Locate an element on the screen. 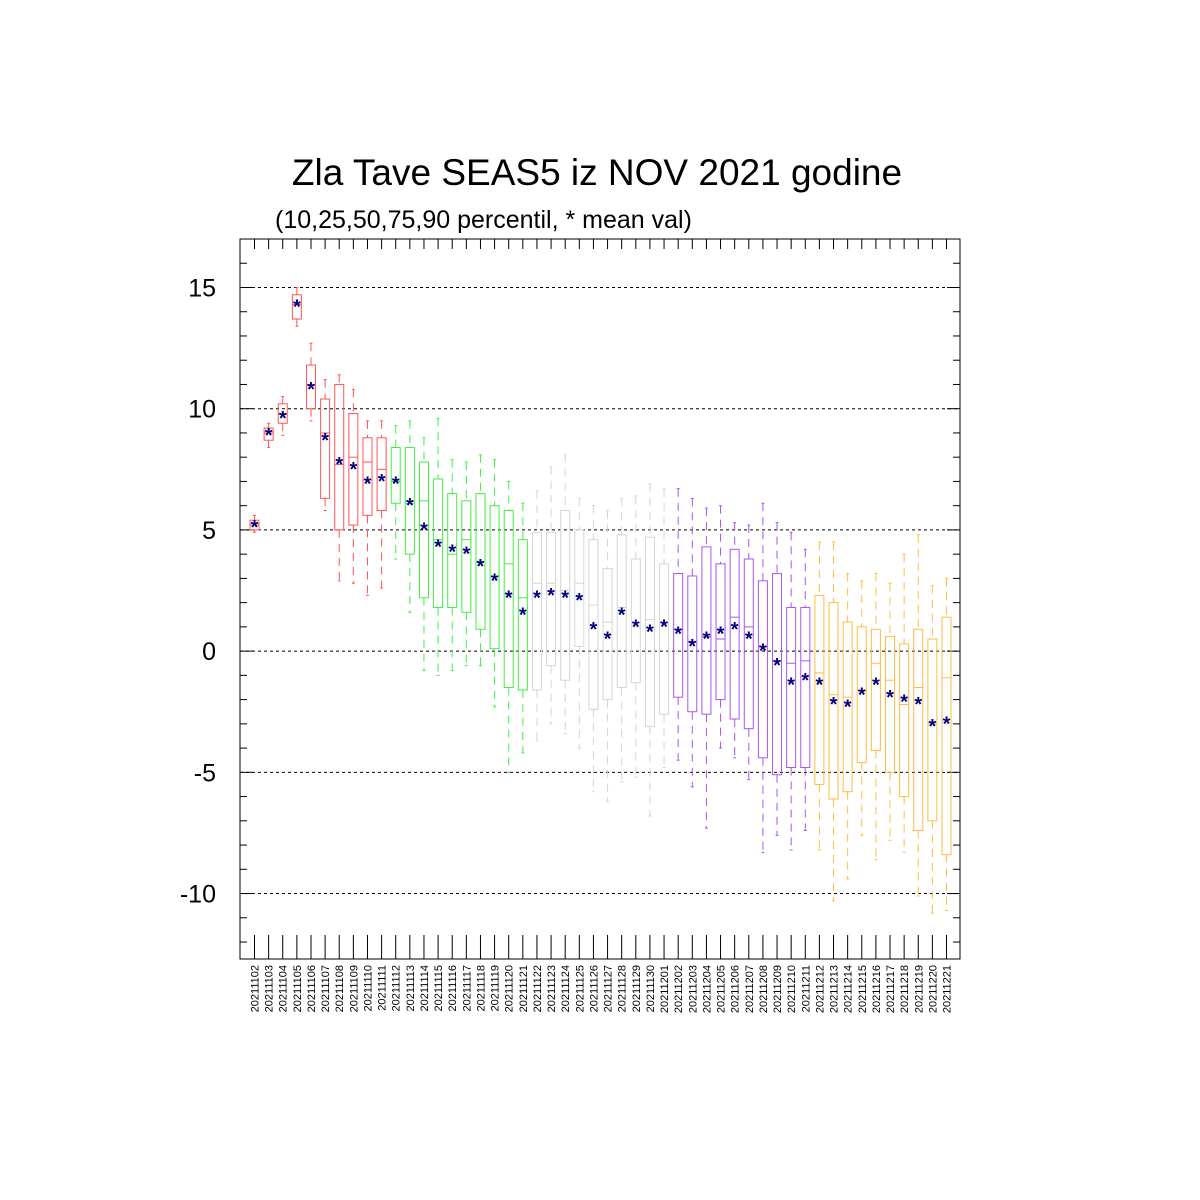 The height and width of the screenshot is (1200, 1200). x-tick-label: 20211116 is located at coordinates (453, 988).